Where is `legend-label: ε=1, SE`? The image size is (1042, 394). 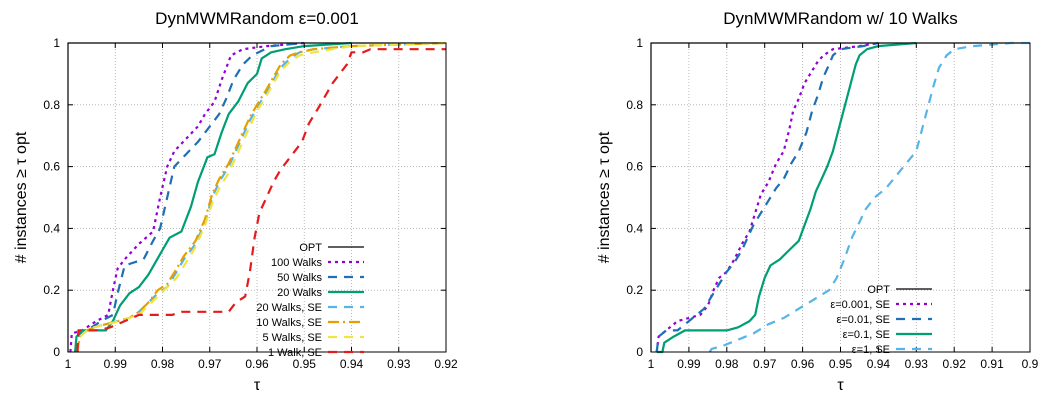
legend-label: ε=1, SE is located at coordinates (871, 350).